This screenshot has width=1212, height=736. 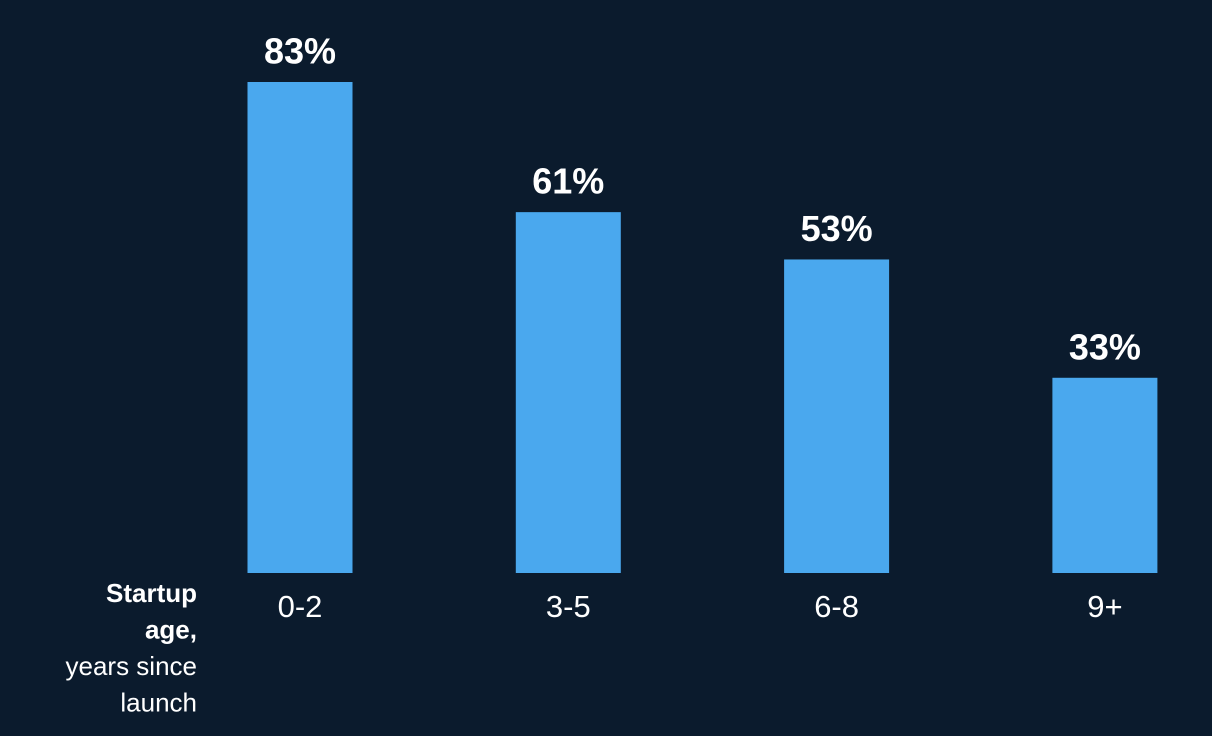 I want to click on x-tick-label: 9+, so click(x=1104, y=606).